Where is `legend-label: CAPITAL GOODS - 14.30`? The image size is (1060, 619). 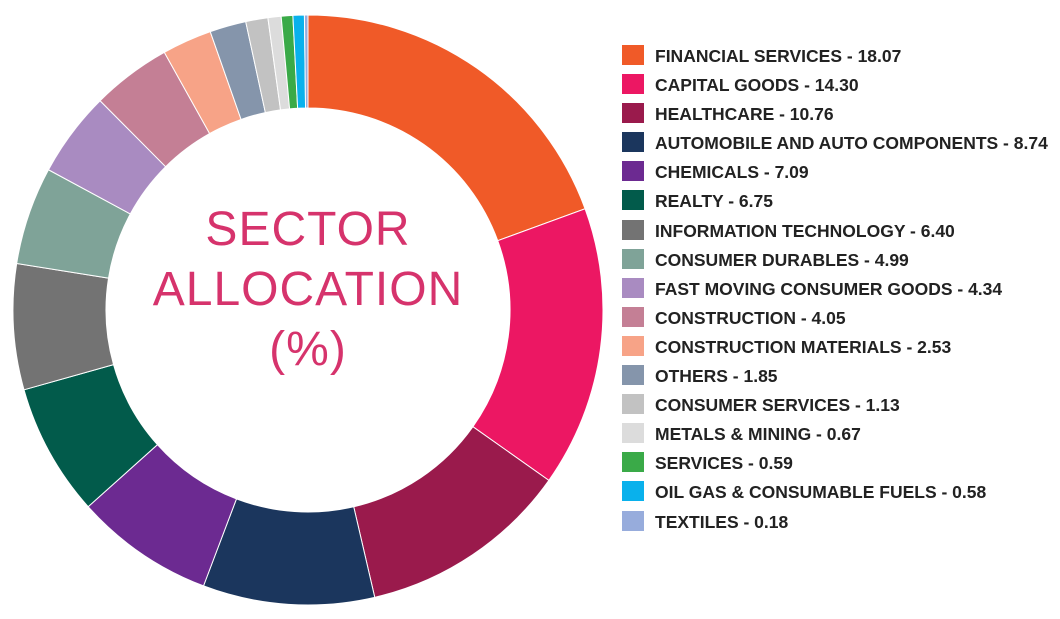
legend-label: CAPITAL GOODS - 14.30 is located at coordinates (757, 85).